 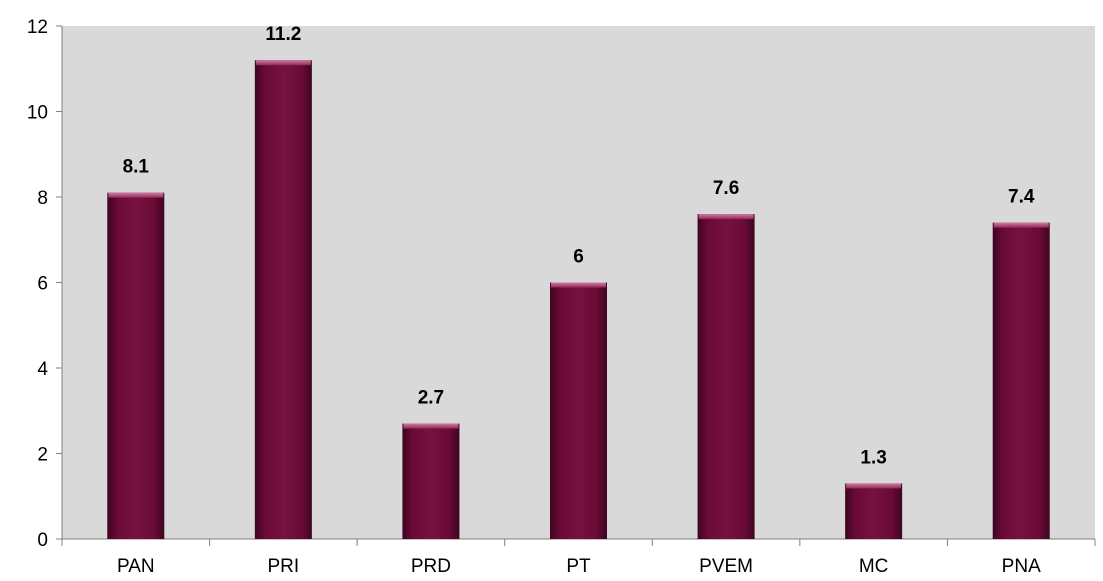 I want to click on data-label-pt: 6, so click(x=578, y=257).